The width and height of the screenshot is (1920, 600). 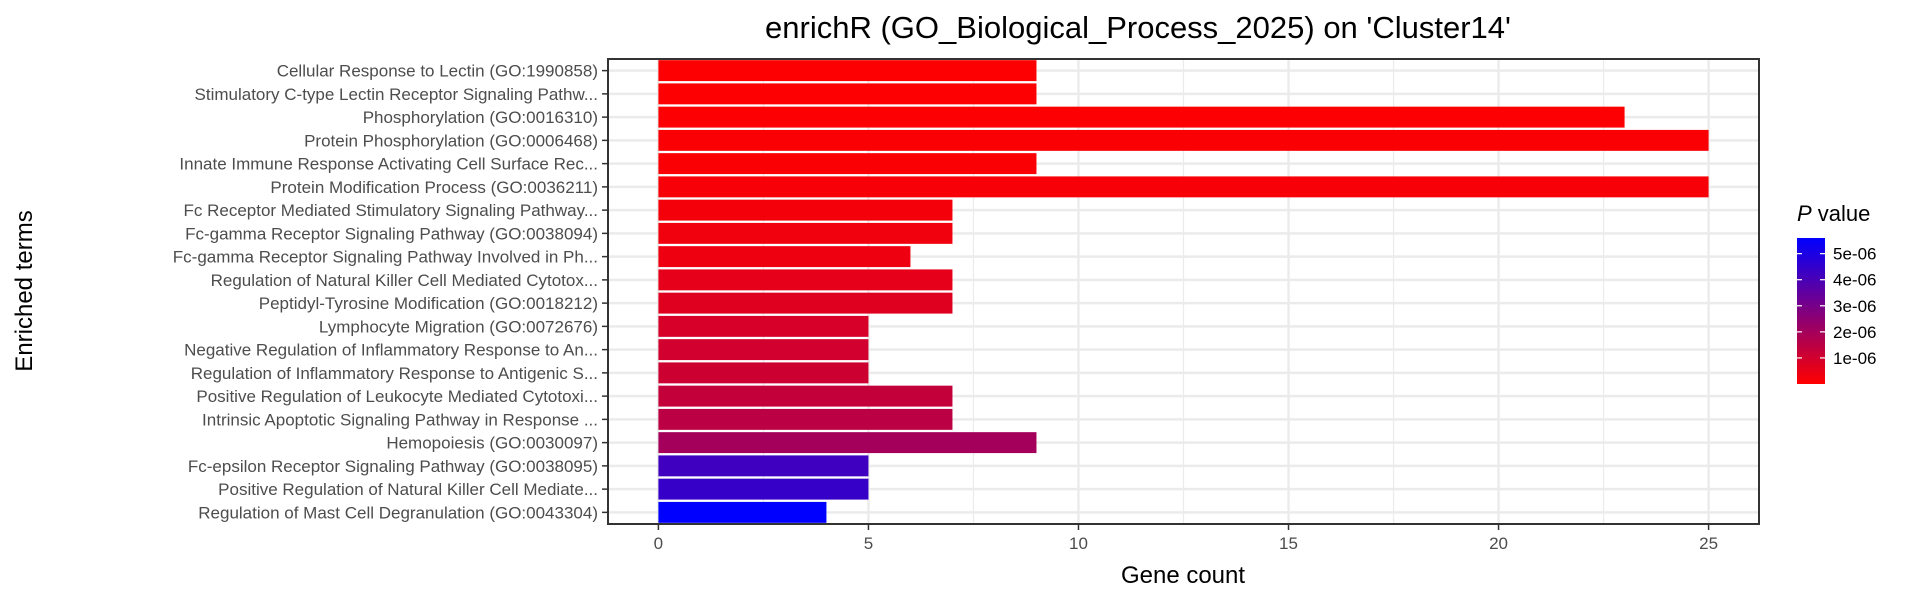 What do you see at coordinates (1854, 306) in the screenshot?
I see `legend-tick-label: 3e-06` at bounding box center [1854, 306].